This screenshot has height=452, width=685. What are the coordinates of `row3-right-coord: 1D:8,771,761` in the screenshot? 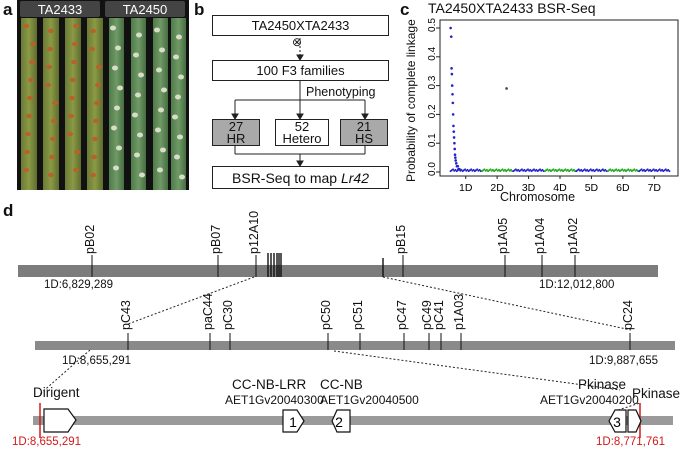 It's located at (631, 442).